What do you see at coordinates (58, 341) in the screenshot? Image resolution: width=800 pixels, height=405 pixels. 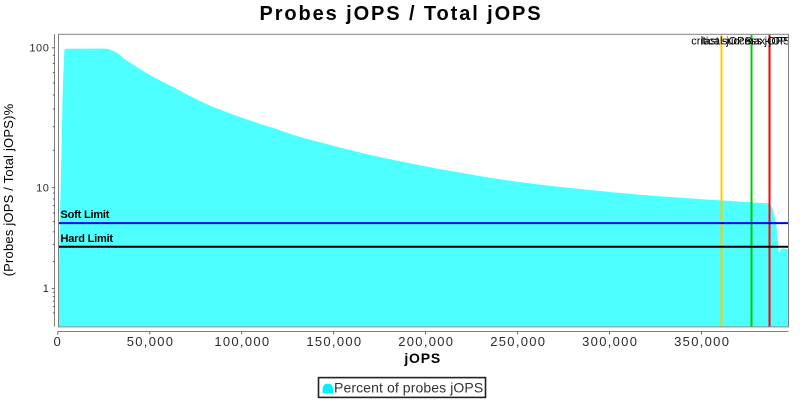 I see `svg-text: 0` at bounding box center [58, 341].